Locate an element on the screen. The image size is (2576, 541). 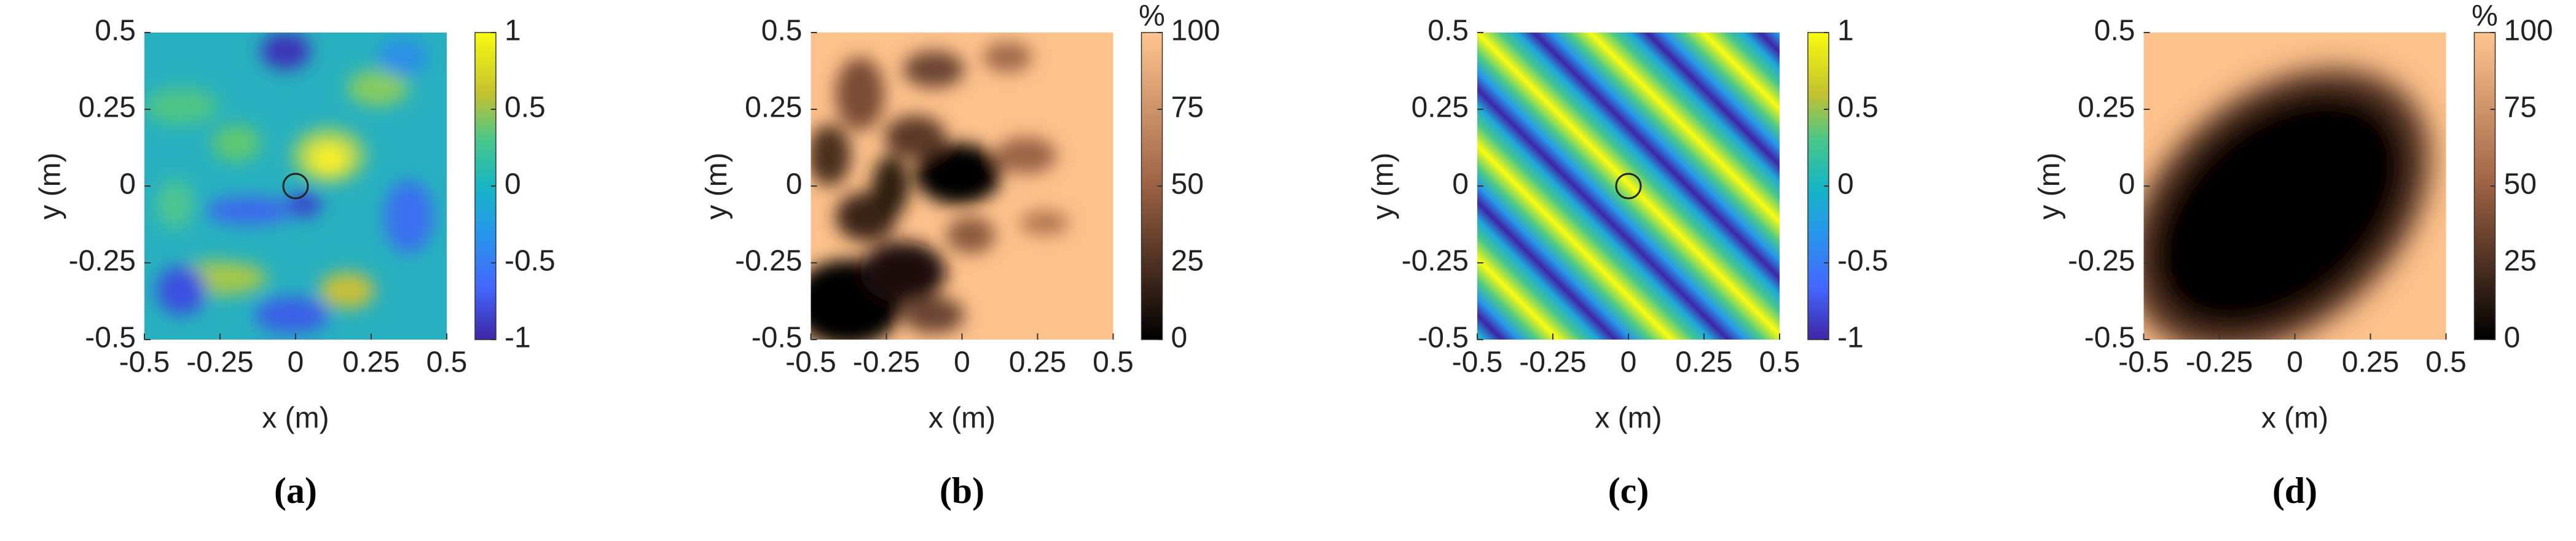
colorbar-tick-label: -1 is located at coordinates (1850, 338).